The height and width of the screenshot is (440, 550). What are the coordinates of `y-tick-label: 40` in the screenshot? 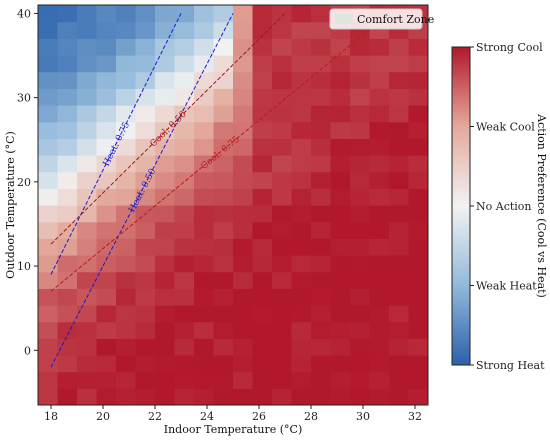 It's located at (24, 13).